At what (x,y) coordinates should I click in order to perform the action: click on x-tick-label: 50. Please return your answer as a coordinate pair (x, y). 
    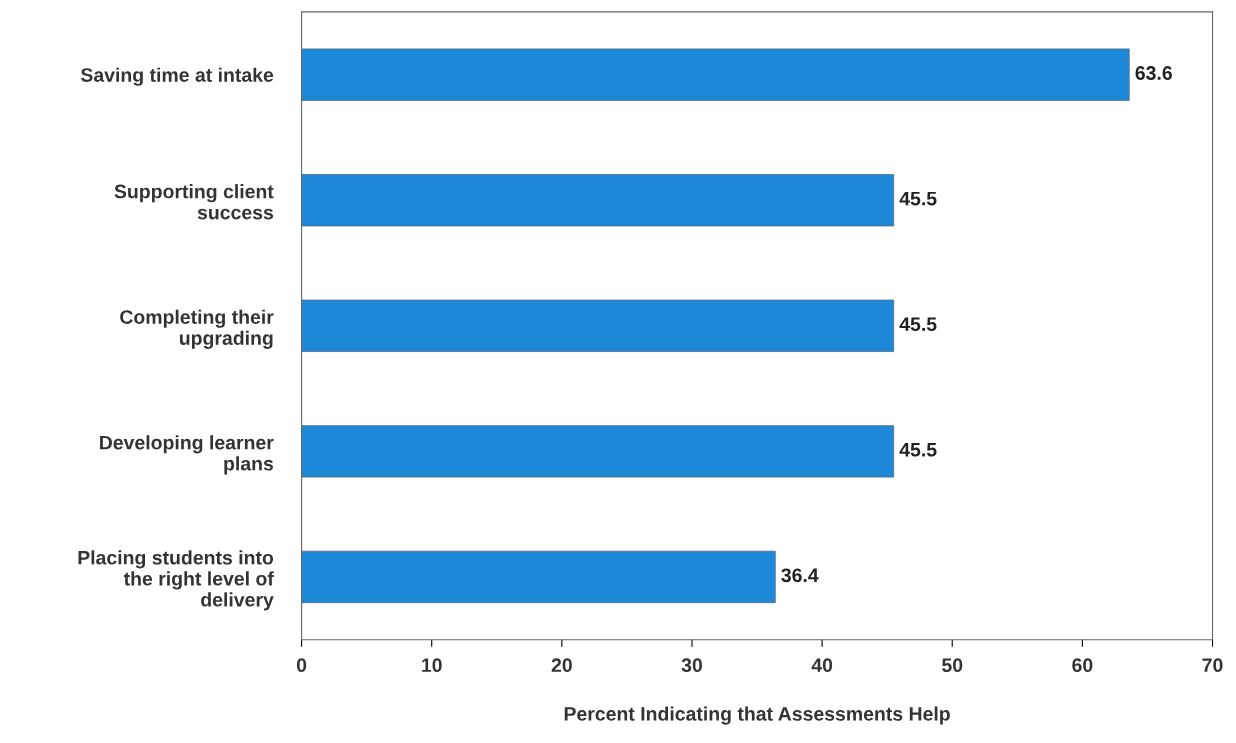
    Looking at the image, I should click on (952, 665).